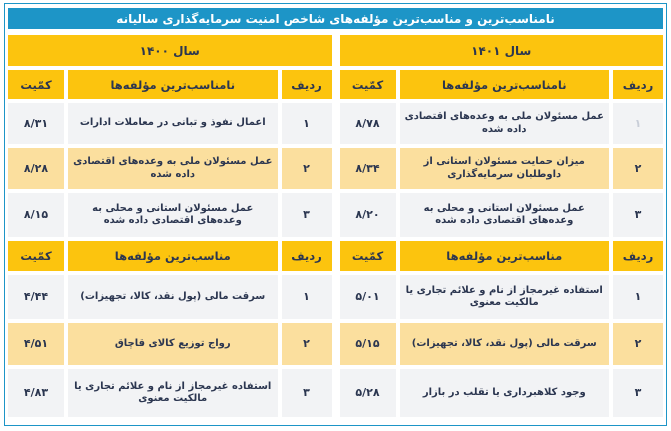  Describe the element at coordinates (173, 344) in the screenshot. I see `component-cell: رواج توزیع کالای قاچاق` at that location.